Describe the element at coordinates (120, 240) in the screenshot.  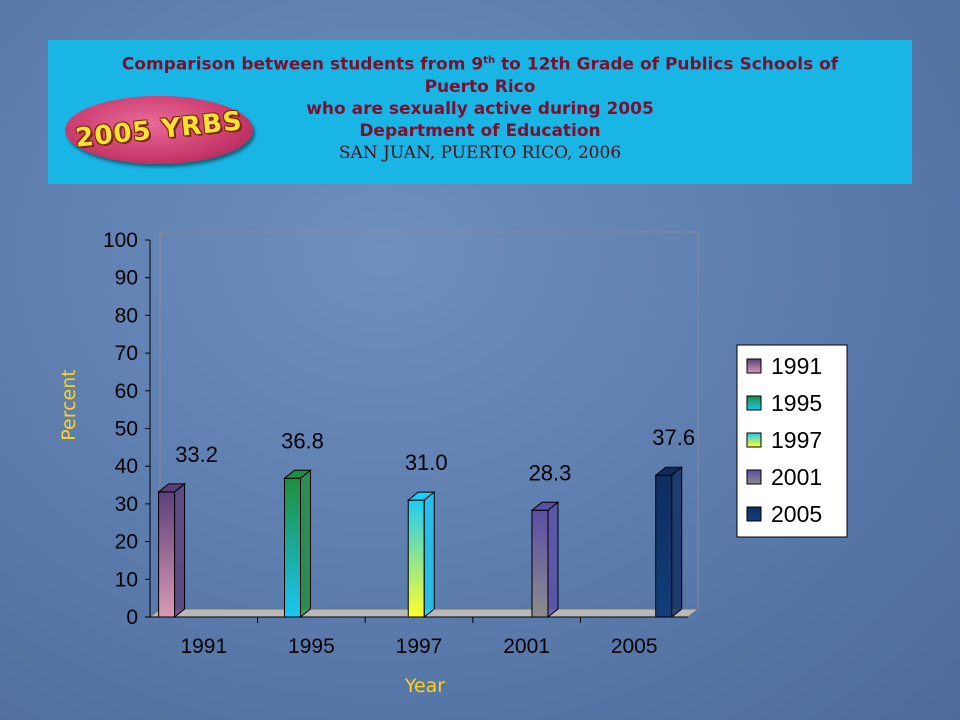
I see `y-tick-label: 100` at that location.